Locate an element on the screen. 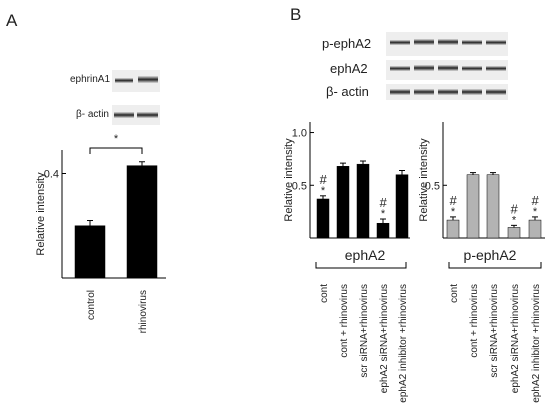 The width and height of the screenshot is (550, 418). panel-label: A is located at coordinates (12, 20).